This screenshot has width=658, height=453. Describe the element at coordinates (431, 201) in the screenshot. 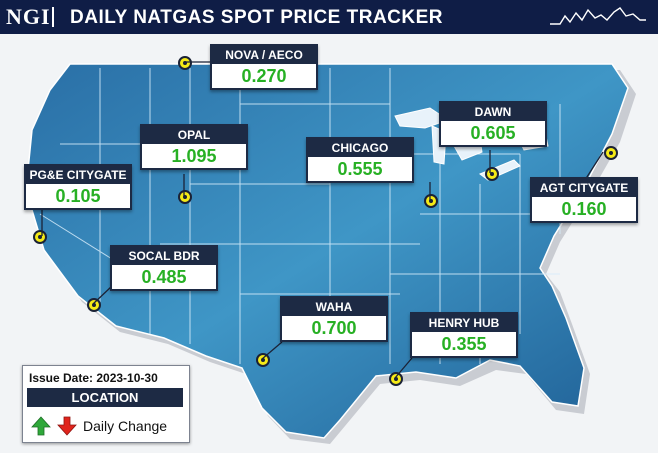

I see `hub-marker-chicago` at that location.